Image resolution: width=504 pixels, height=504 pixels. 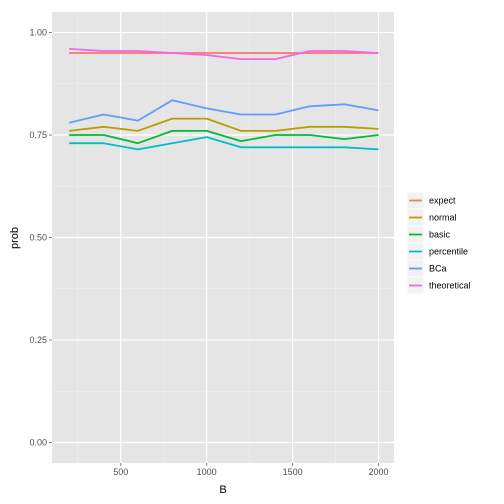 What do you see at coordinates (443, 218) in the screenshot?
I see `legend-label: normal` at bounding box center [443, 218].